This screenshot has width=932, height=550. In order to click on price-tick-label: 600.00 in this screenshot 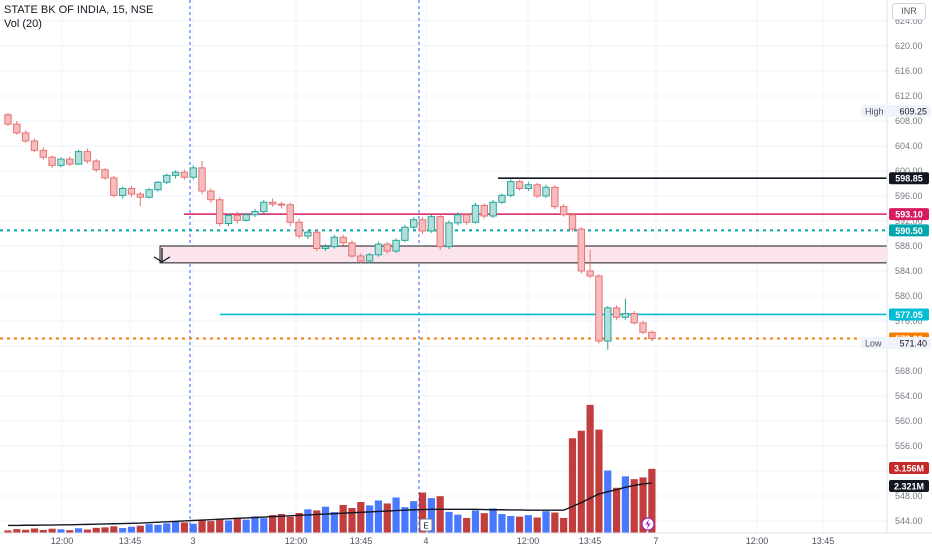, I will do `click(909, 171)`.